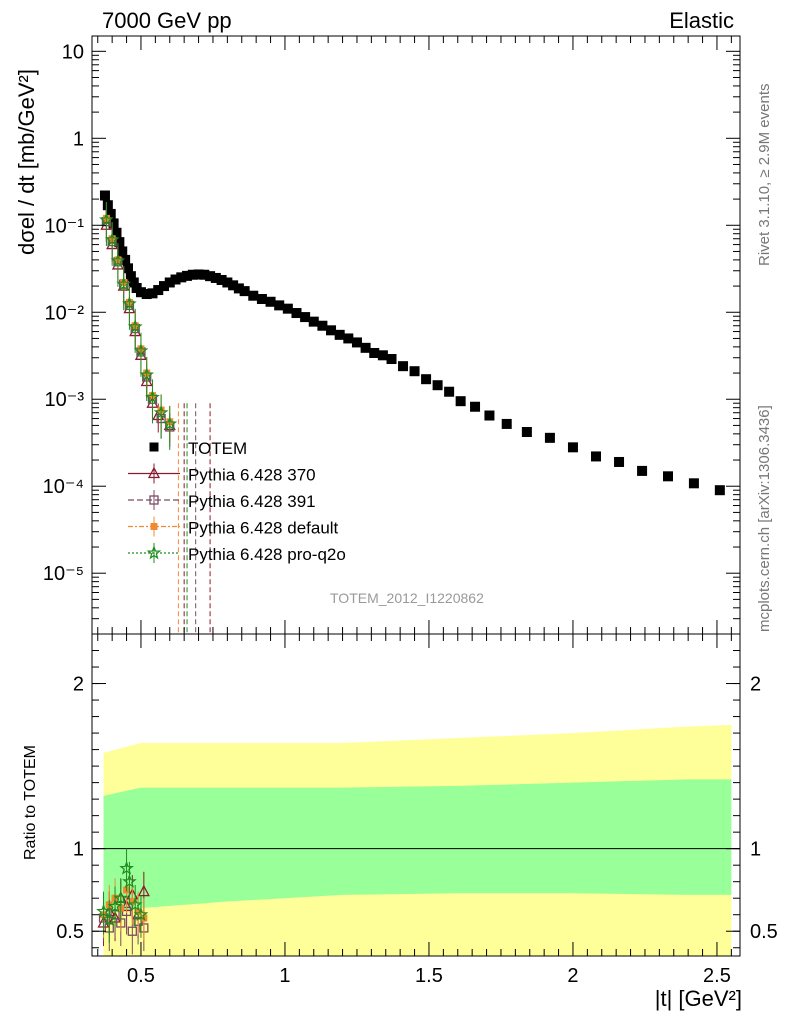 The image size is (786, 1024). Describe the element at coordinates (26, 162) in the screenshot. I see `main-y-axis-label: dσel / dt [mb/GeV²]` at that location.